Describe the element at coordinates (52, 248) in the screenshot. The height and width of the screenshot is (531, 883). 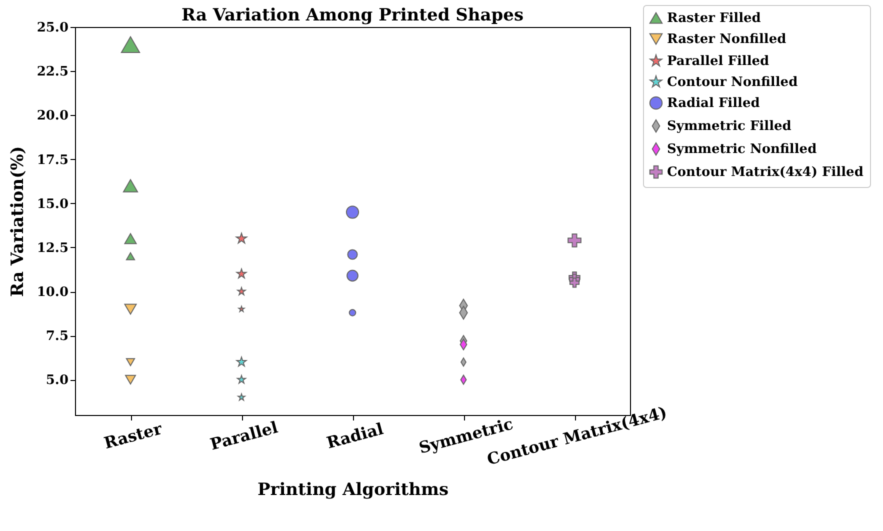
I see `y-tick-label: 12.5` at that location.